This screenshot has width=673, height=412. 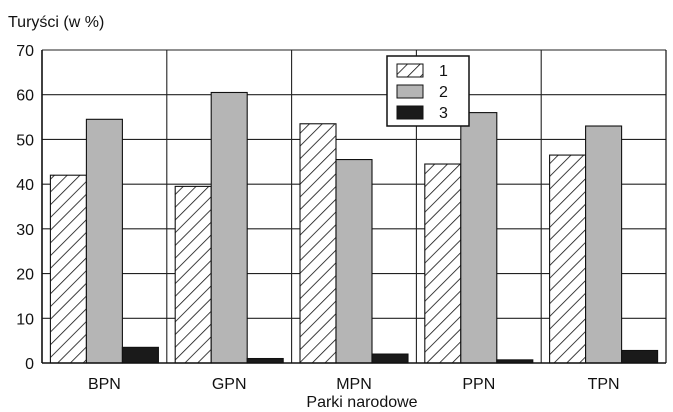 What do you see at coordinates (604, 384) in the screenshot?
I see `x-tick-label-tpn: TPN` at bounding box center [604, 384].